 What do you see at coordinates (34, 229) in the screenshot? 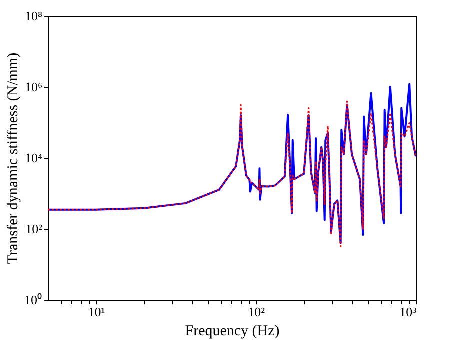
I see `y-tick-label: 10²` at bounding box center [34, 229].